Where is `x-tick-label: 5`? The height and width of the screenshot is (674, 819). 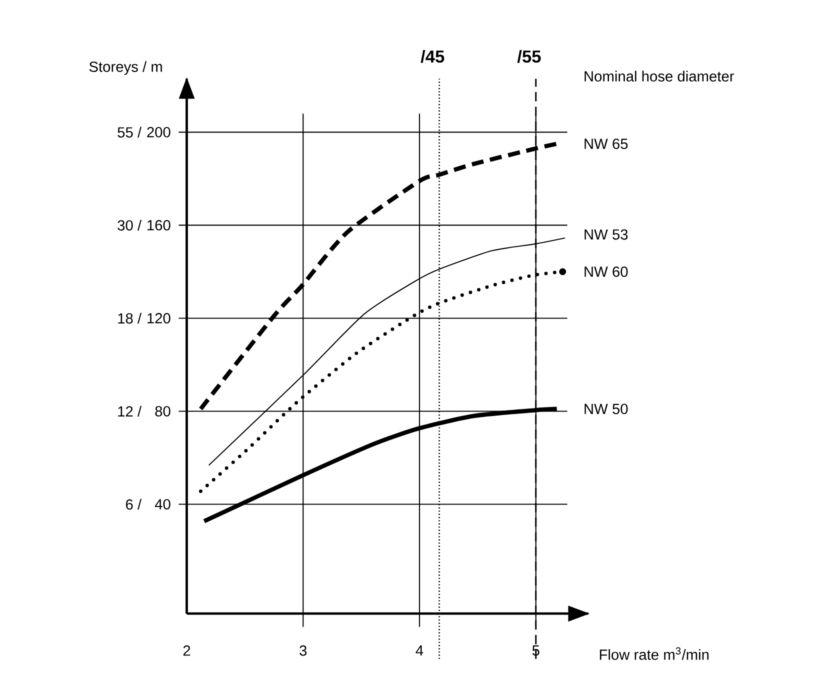
x-tick-label: 5 is located at coordinates (536, 651).